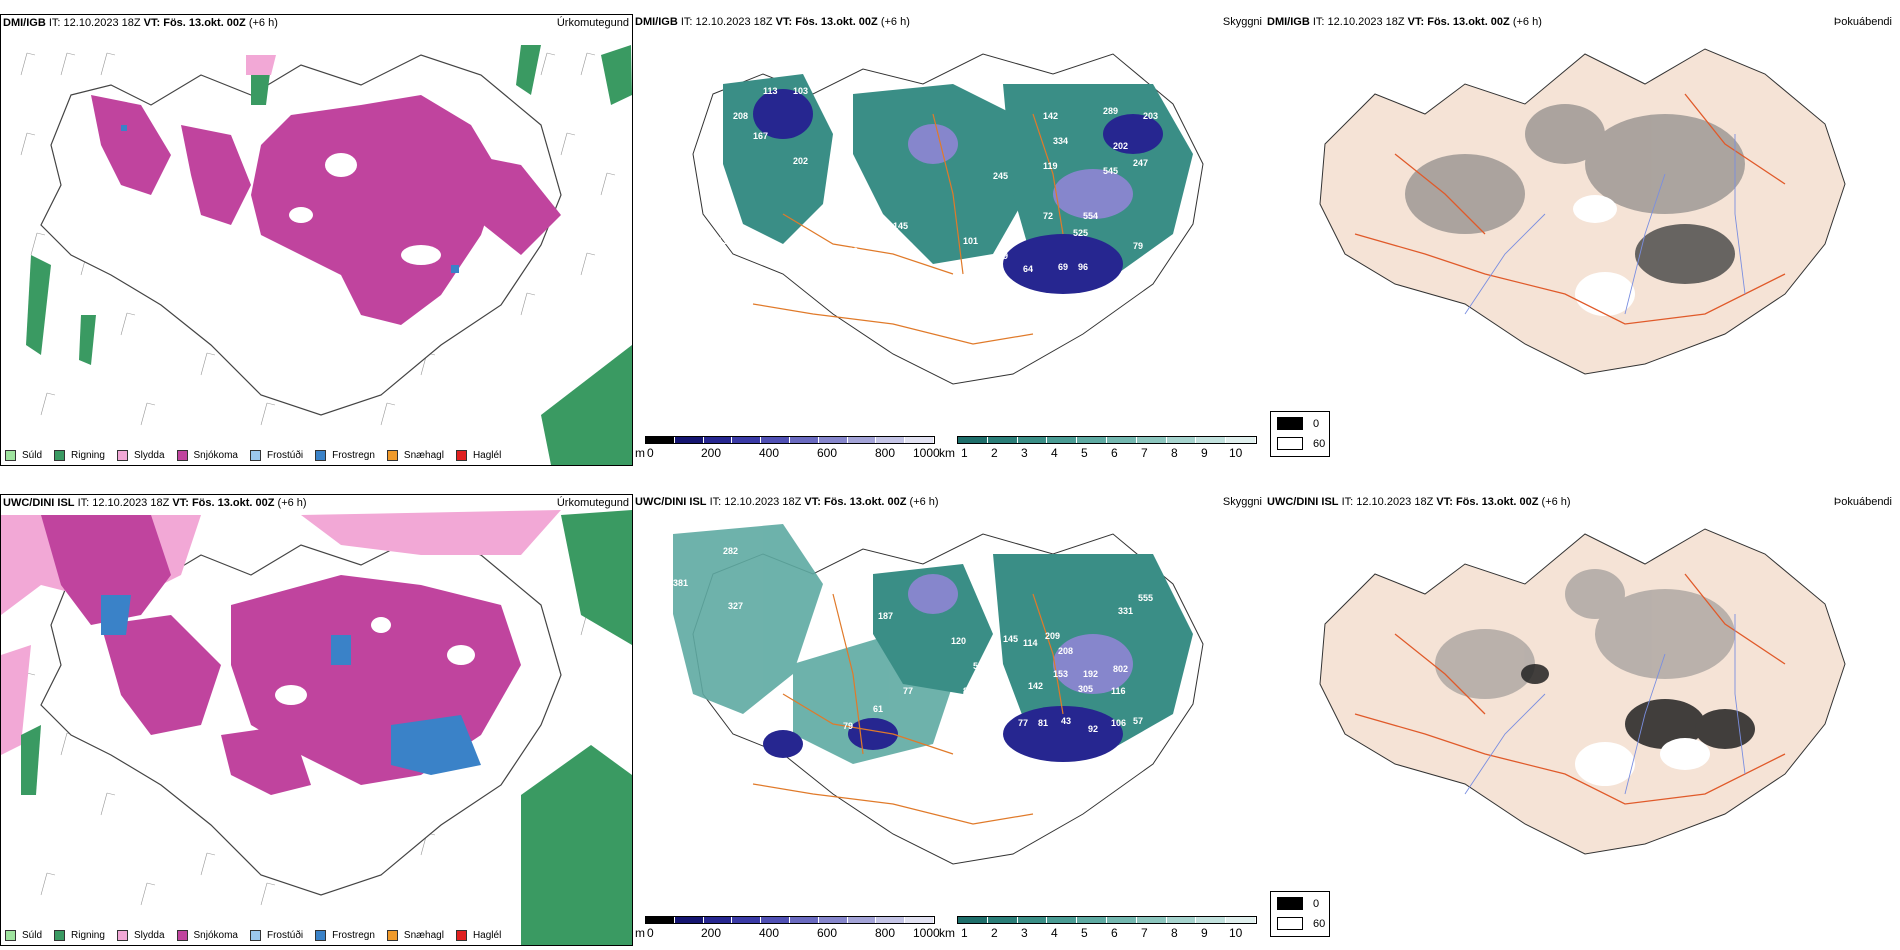  I want to click on svg-text: 113, so click(770, 91).